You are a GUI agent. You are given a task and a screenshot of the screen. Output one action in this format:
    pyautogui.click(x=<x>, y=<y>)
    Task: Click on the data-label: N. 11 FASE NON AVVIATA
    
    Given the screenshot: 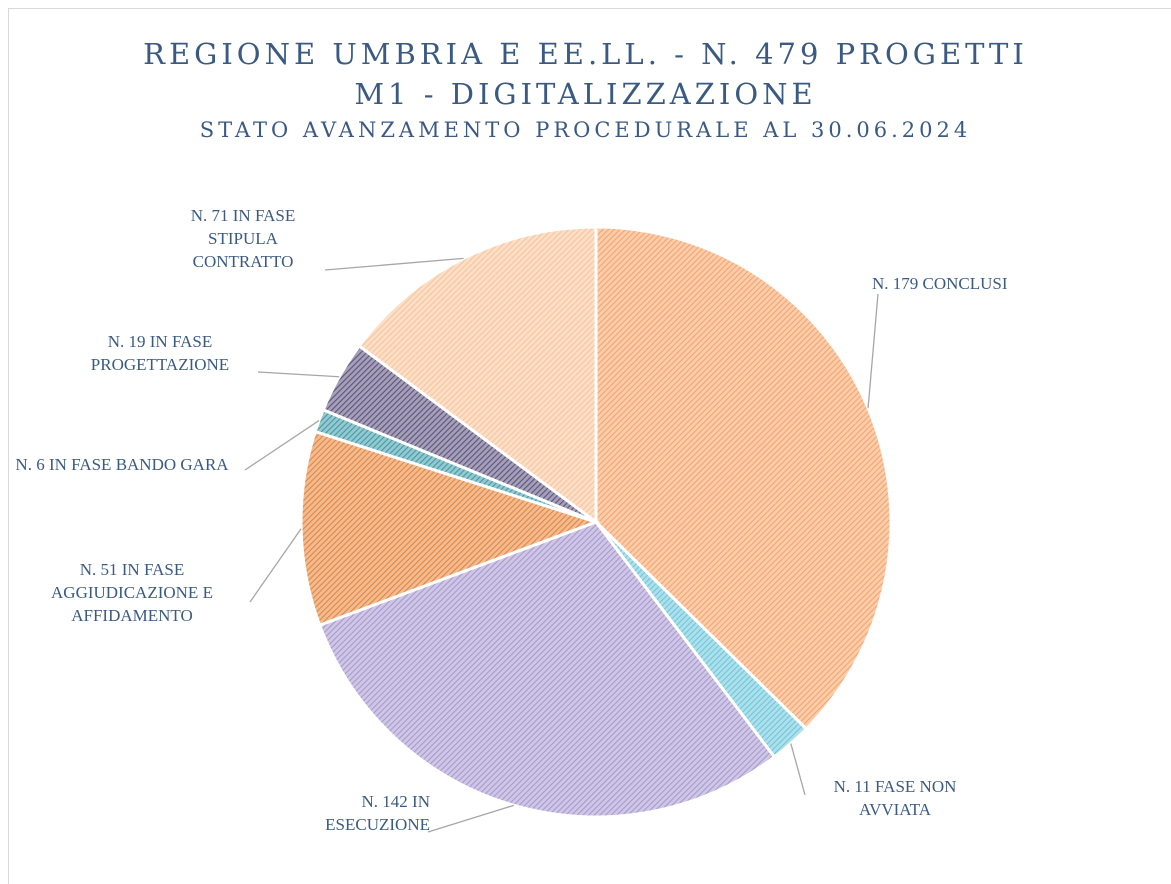 What is the action you would take?
    pyautogui.click(x=895, y=798)
    